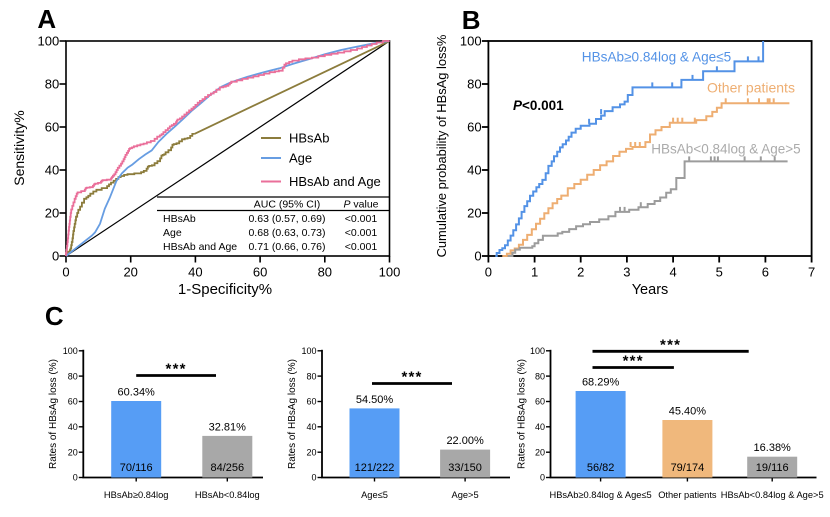 This screenshot has width=830, height=517. I want to click on svg-text: C, so click(54, 316).